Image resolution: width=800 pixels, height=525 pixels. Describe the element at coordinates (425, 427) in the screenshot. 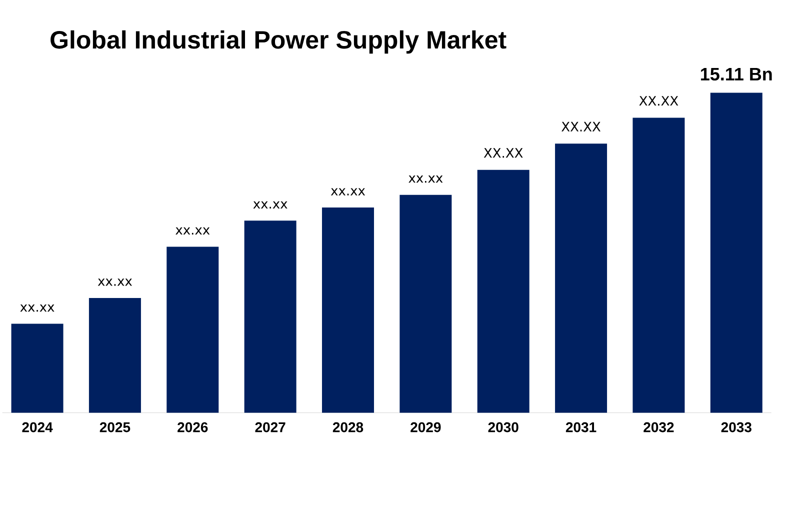

I see `x-tick-label: 2029` at that location.